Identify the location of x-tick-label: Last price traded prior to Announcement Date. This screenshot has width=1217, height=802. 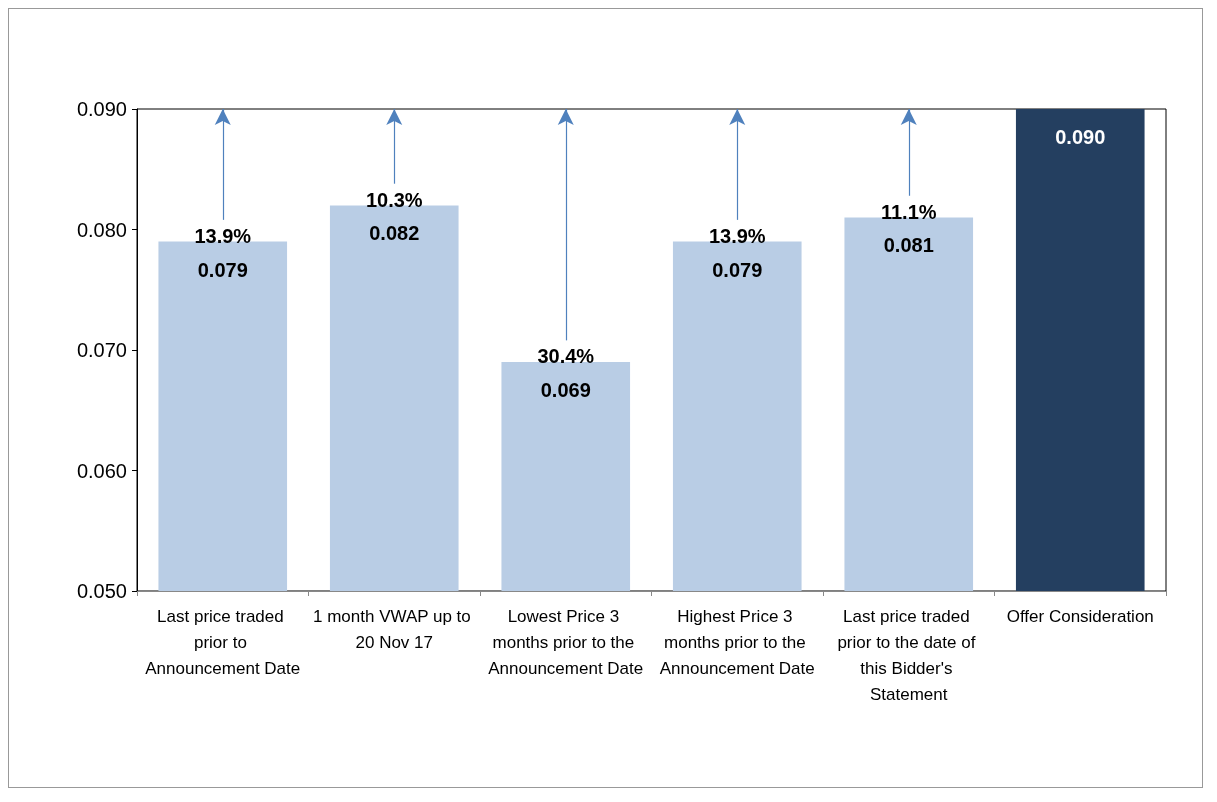
(223, 642).